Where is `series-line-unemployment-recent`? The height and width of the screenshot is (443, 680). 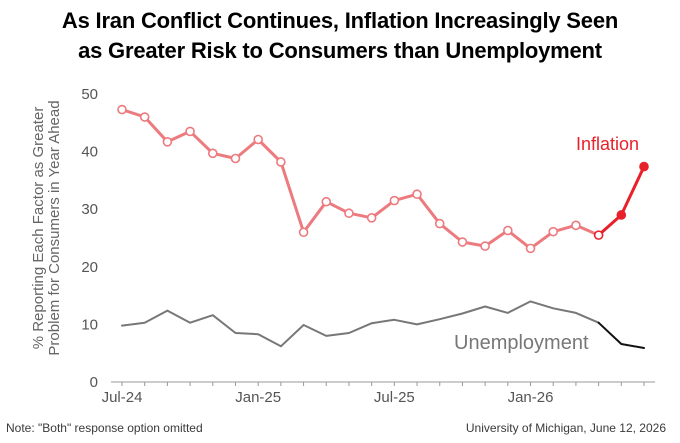
series-line-unemployment-recent is located at coordinates (621, 335).